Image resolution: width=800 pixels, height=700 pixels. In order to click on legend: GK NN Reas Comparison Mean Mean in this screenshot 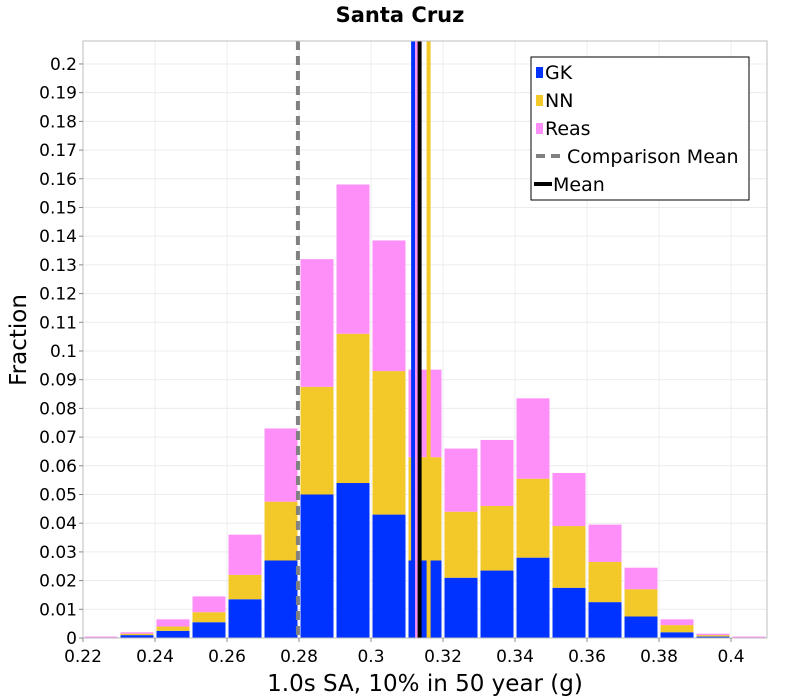, I will do `click(640, 128)`.